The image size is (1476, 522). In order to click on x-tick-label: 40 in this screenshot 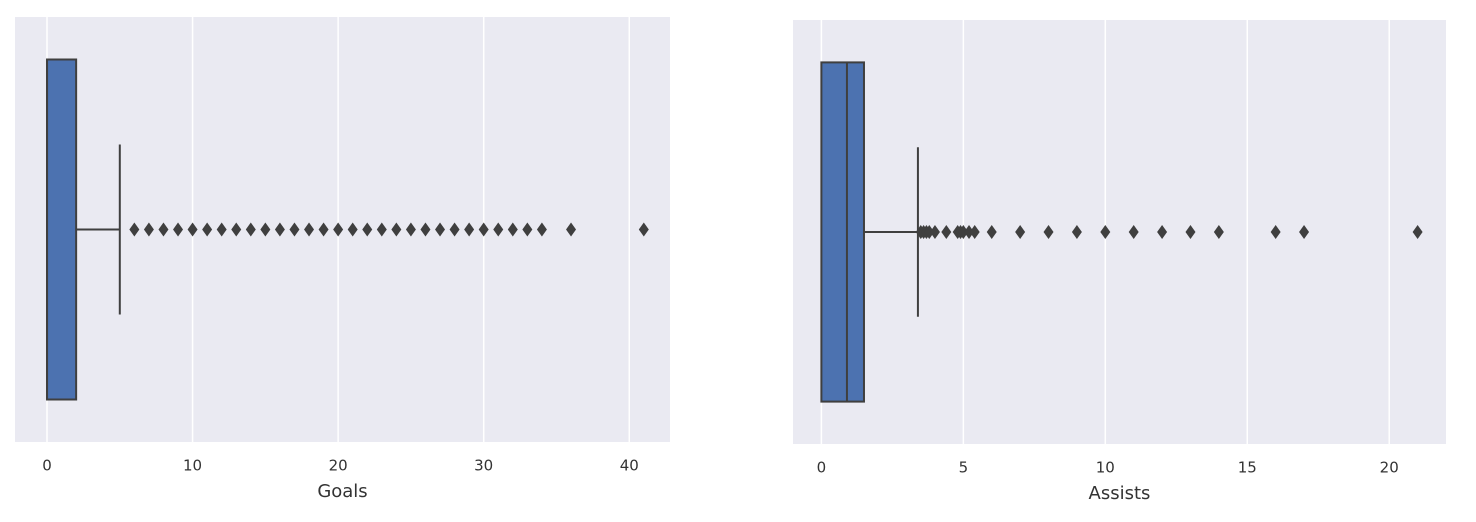, I will do `click(629, 466)`.